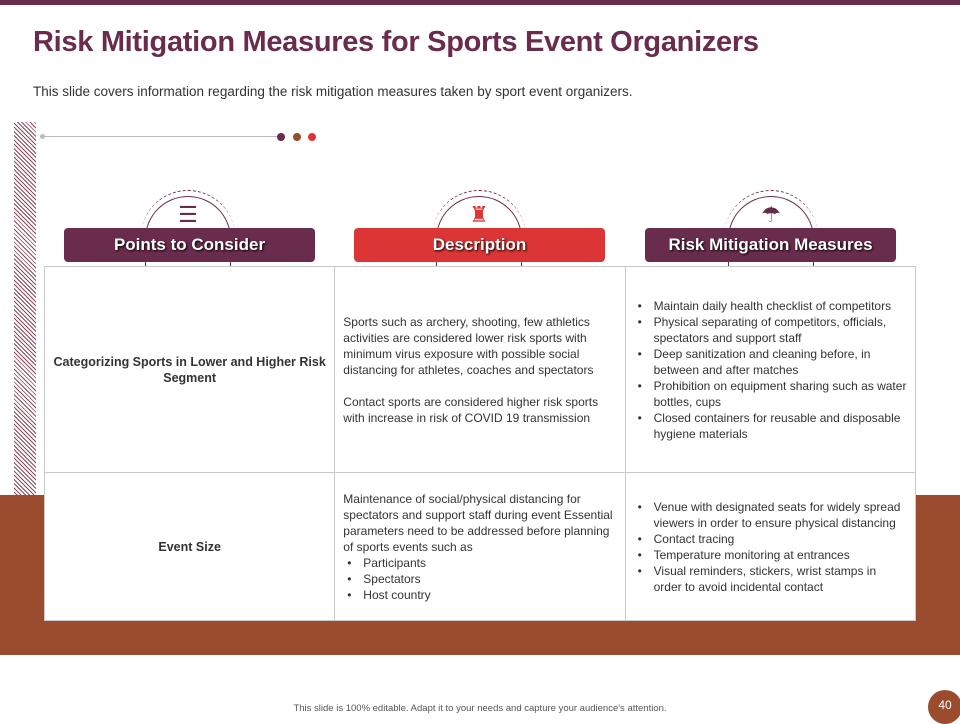 The width and height of the screenshot is (960, 724). I want to click on list-item: Temperature monitoring at entrances, so click(770, 555).